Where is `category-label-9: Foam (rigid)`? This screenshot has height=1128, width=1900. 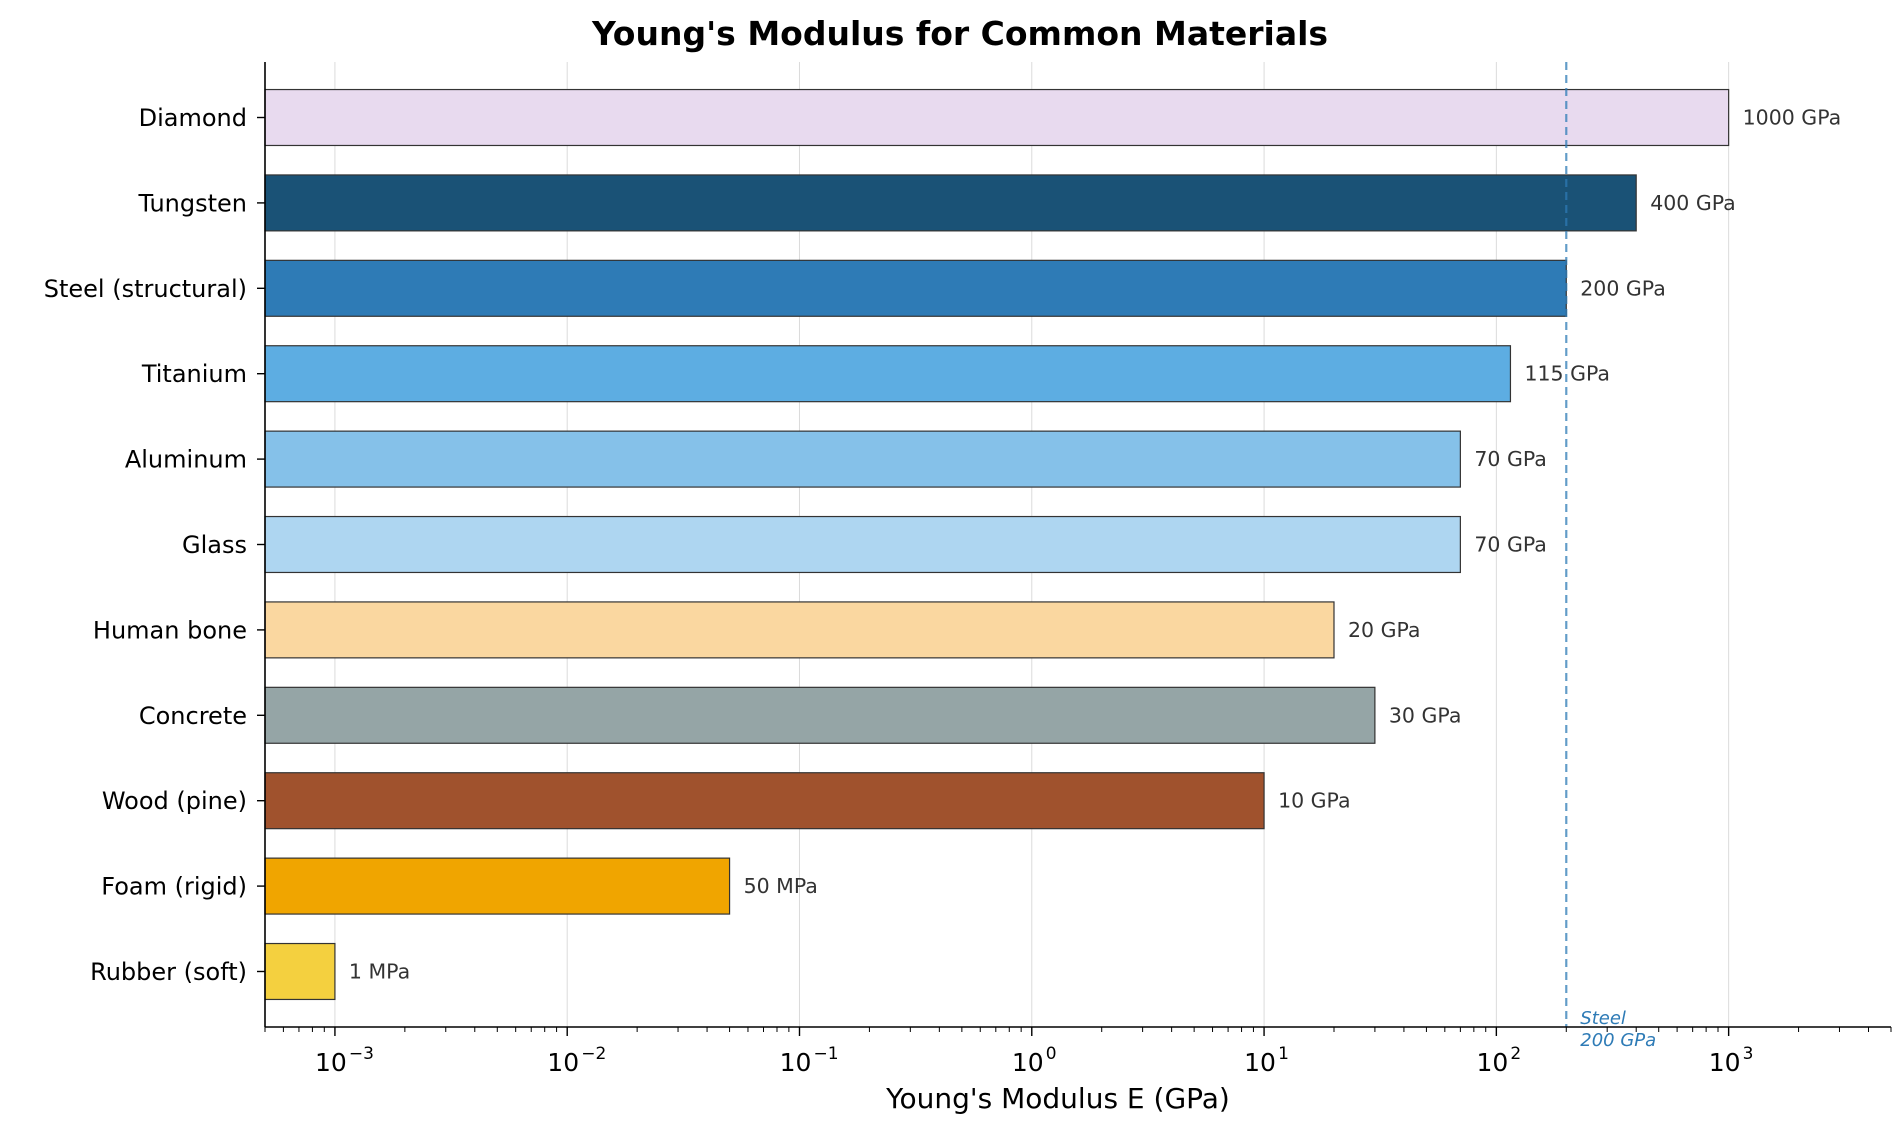
category-label-9: Foam (rigid) is located at coordinates (174, 887).